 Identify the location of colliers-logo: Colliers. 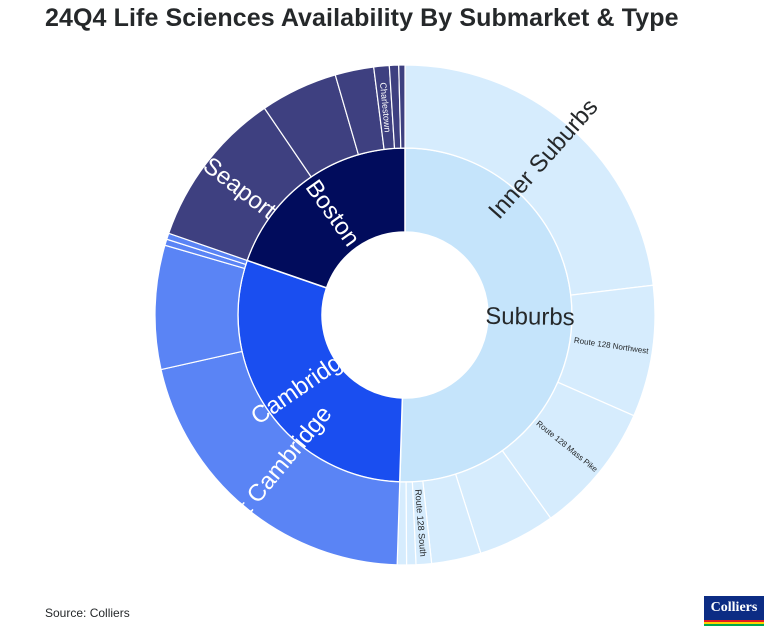
(734, 611).